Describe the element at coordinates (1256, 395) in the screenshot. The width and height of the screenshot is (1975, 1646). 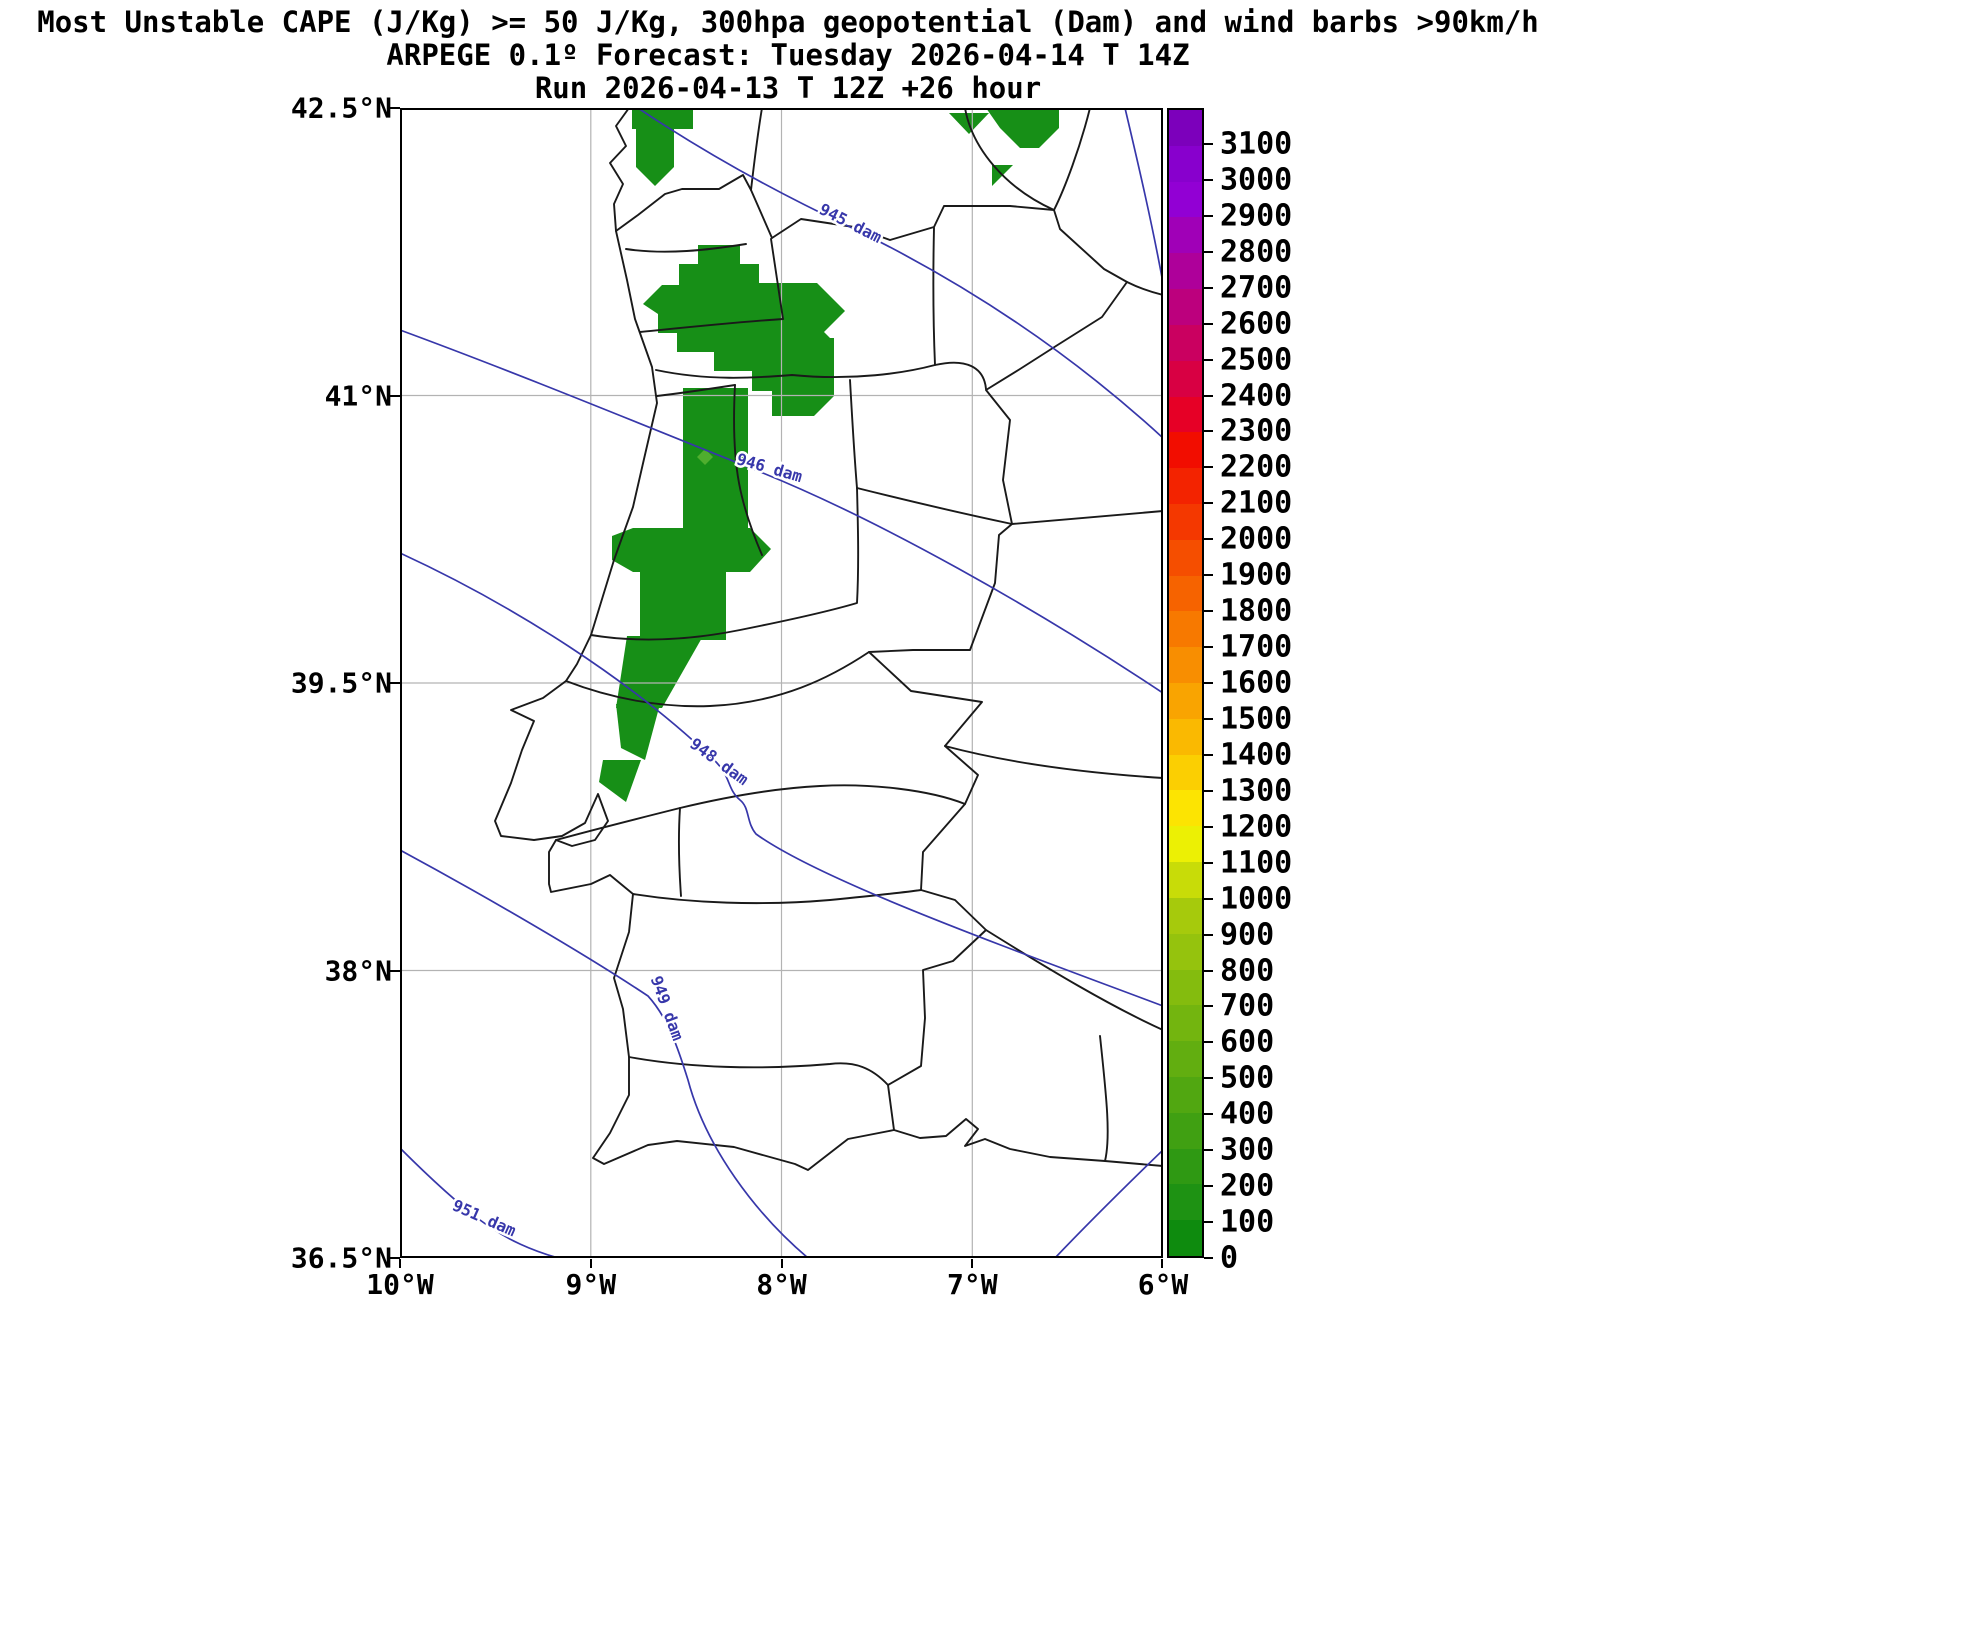
I see `colorbar-tick-label: 2400` at that location.